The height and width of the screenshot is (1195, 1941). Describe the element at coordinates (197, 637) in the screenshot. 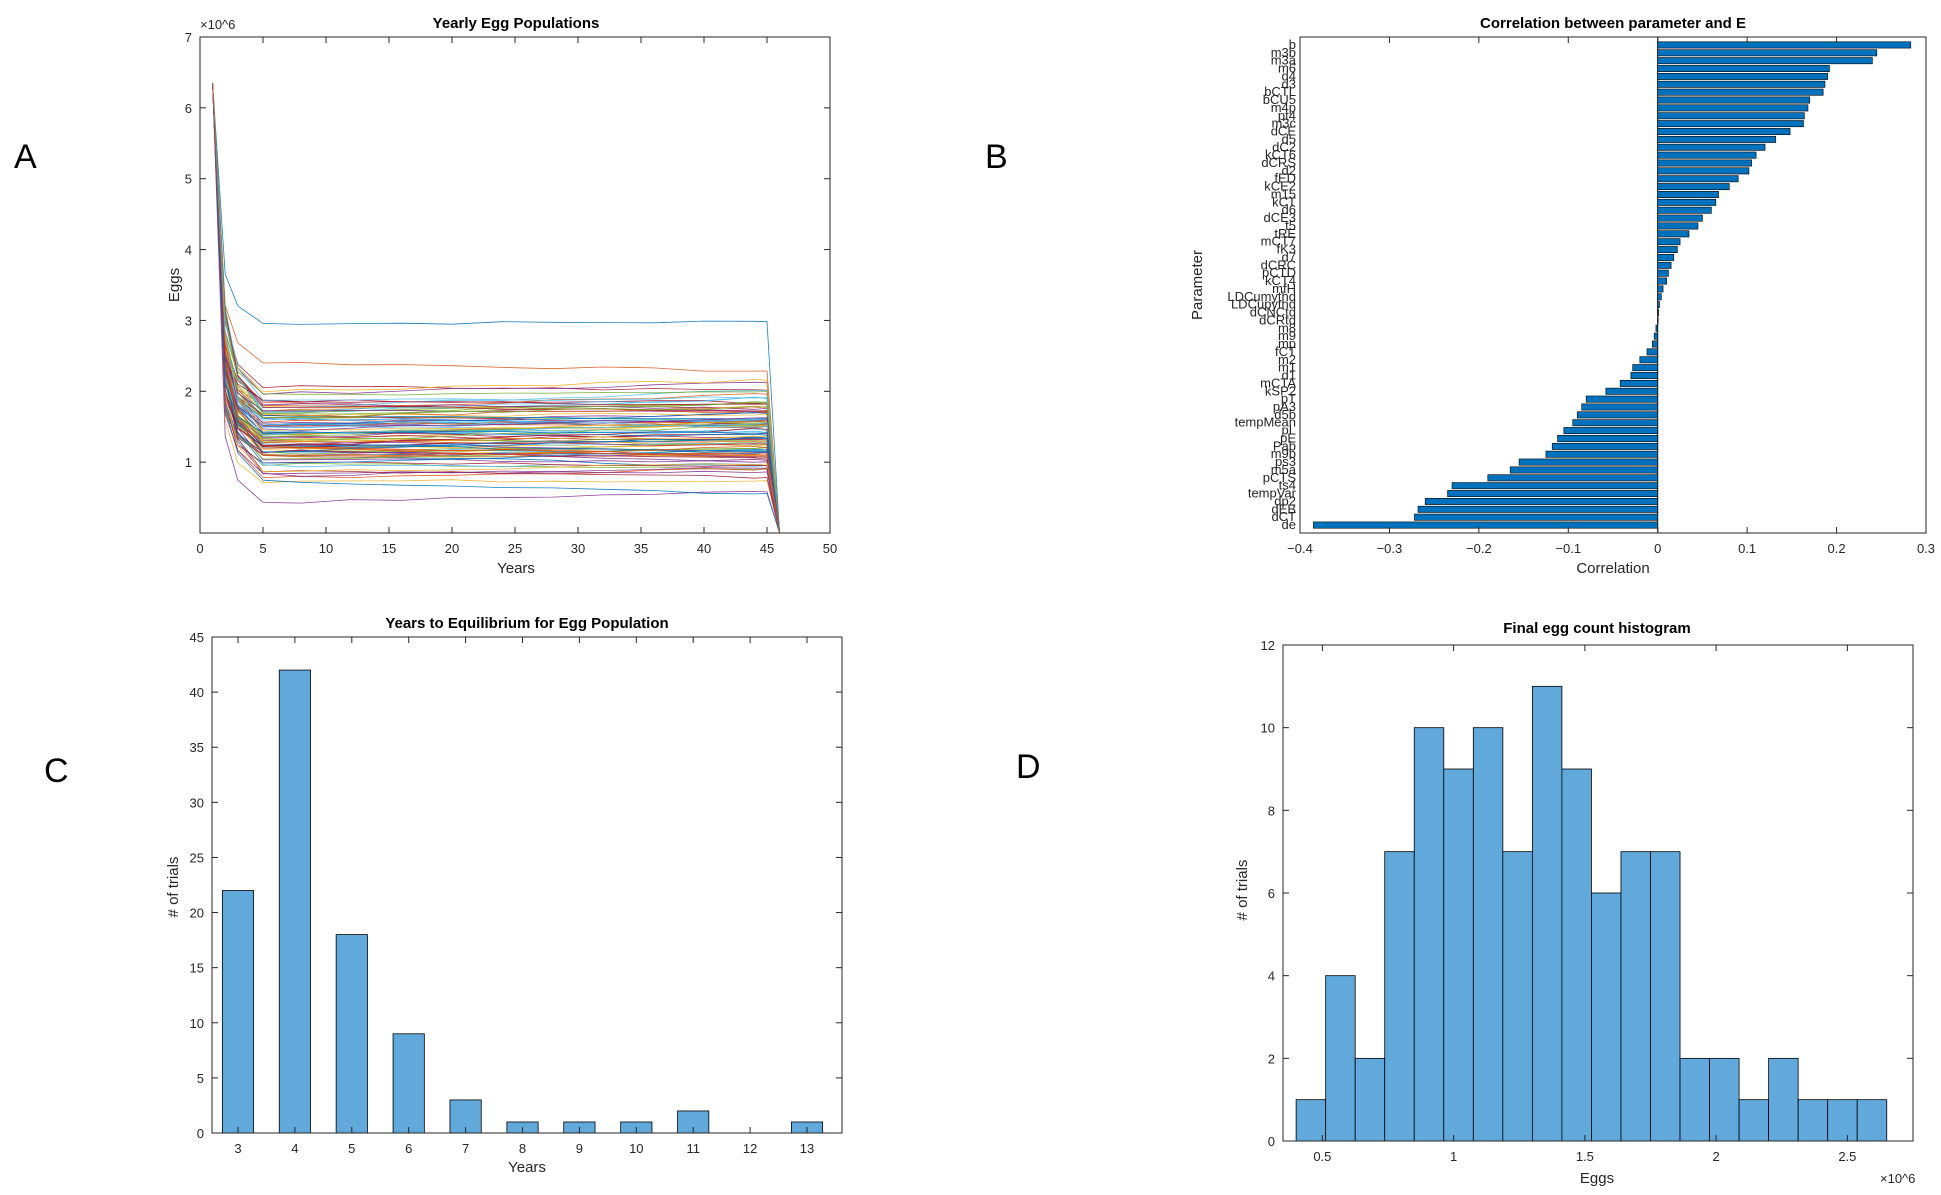

I see `y-tick-label: 45` at that location.